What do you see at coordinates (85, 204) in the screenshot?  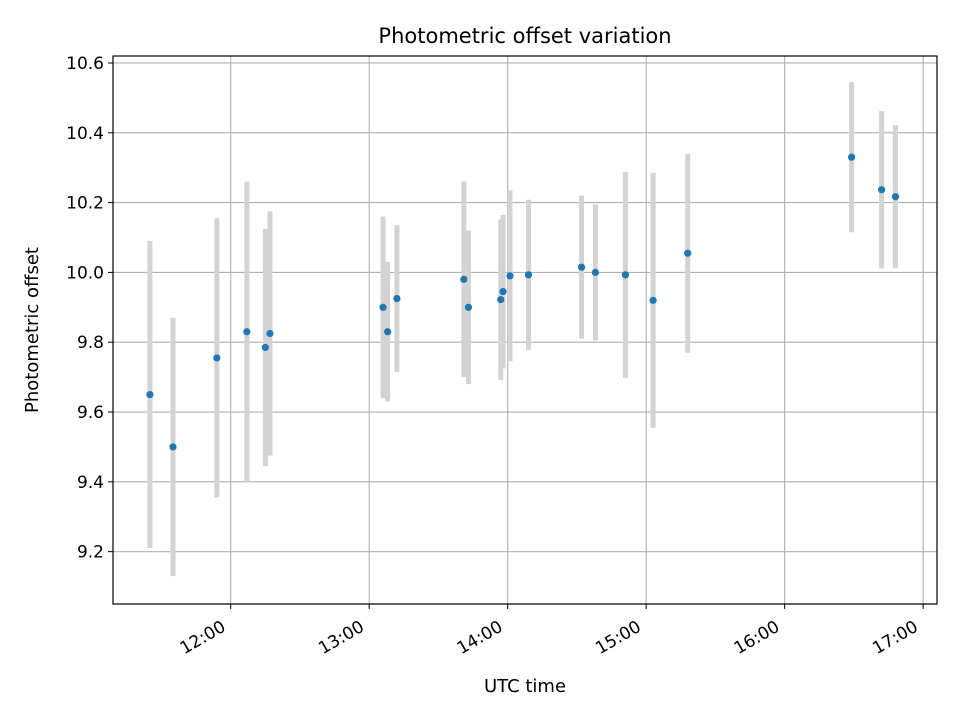 I see `y-tick-label: 10.2` at bounding box center [85, 204].